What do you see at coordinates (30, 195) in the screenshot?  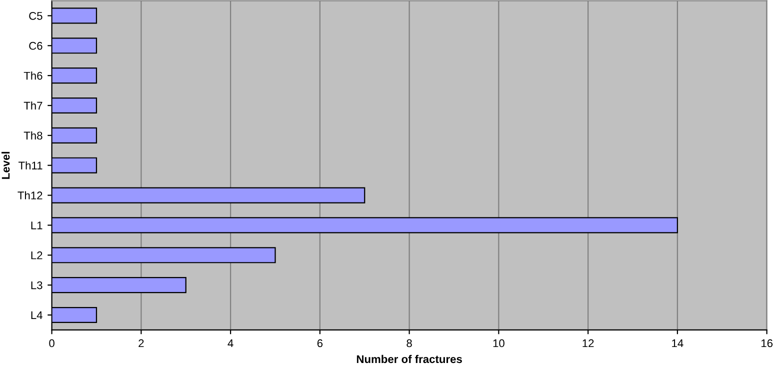 I see `y-tick-label: Th12` at bounding box center [30, 195].